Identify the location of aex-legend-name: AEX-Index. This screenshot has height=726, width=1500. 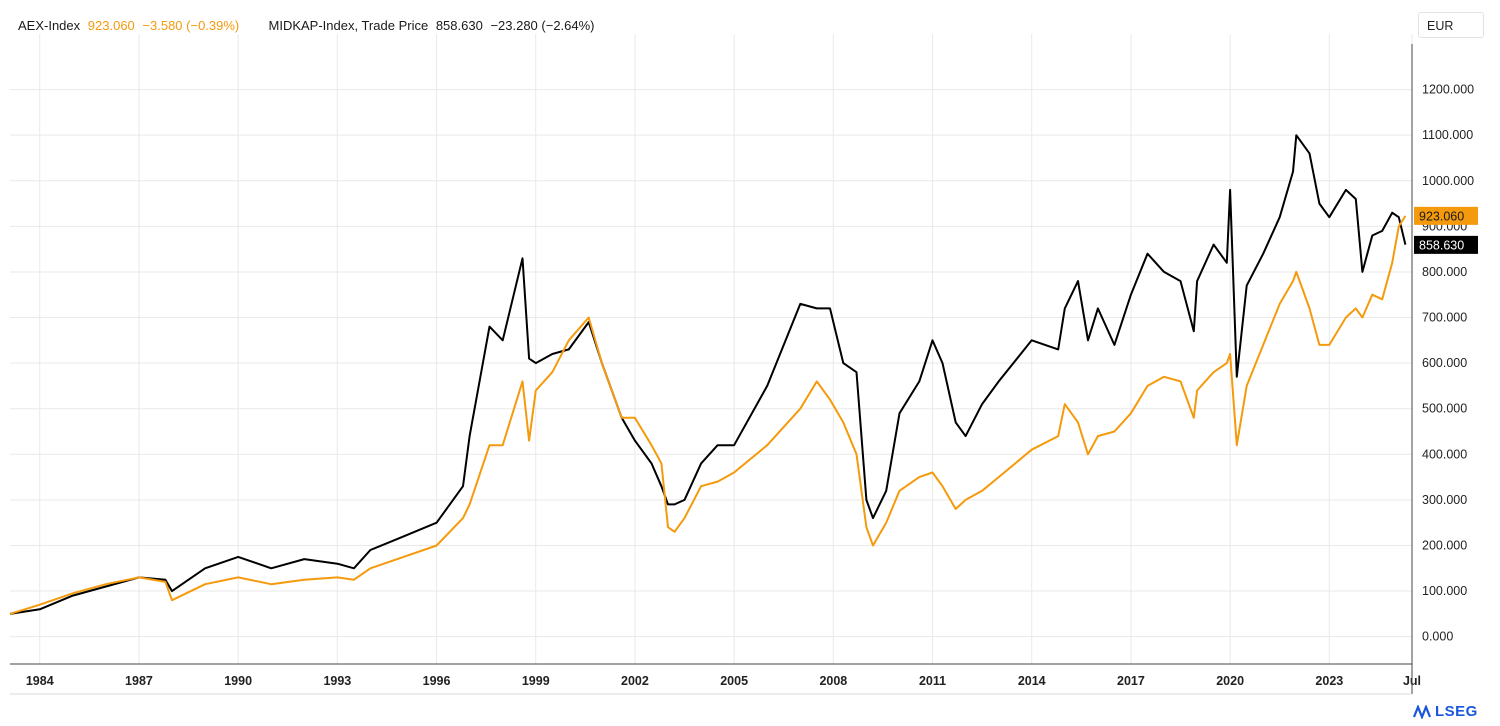
(49, 25).